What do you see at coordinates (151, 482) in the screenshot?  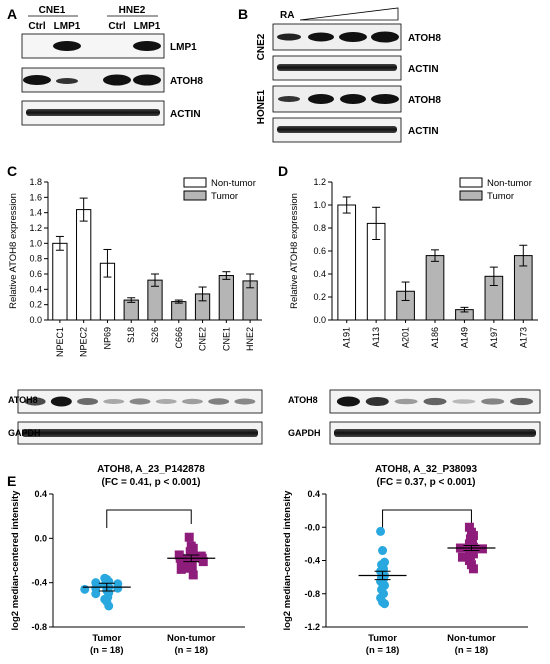 I see `chart-subtitle: (FC = 0.41, p < 0.001)` at bounding box center [151, 482].